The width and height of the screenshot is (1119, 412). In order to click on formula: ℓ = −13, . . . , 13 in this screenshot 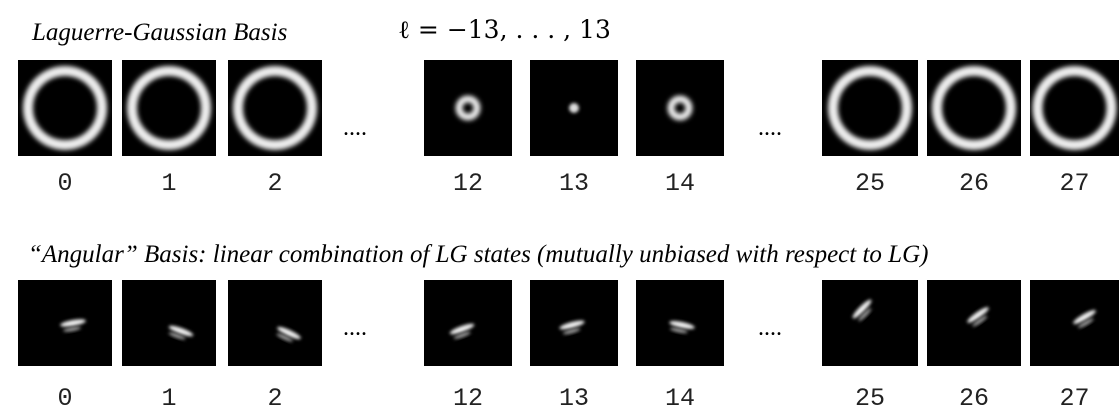, I will do `click(504, 29)`.